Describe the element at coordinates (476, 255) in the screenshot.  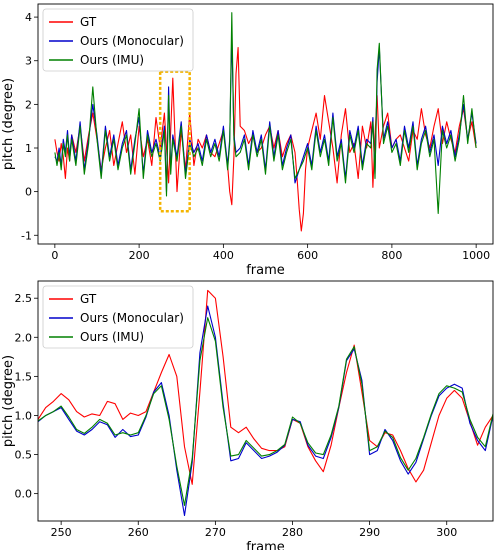
I see `x-tick-label: 1000` at that location.